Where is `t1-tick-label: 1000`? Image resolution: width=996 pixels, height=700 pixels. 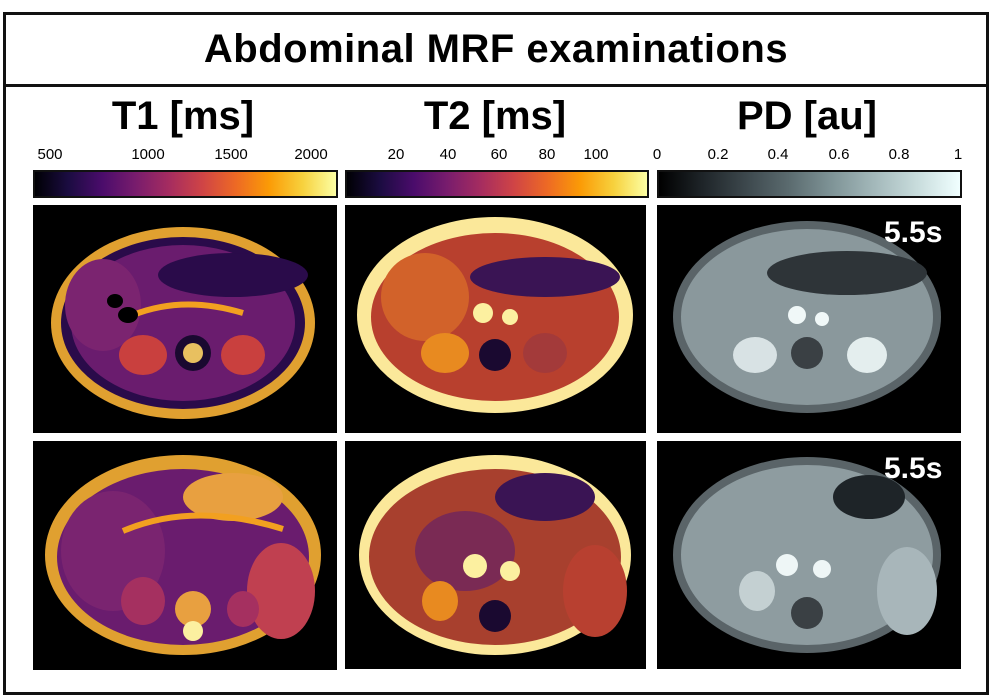 t1-tick-label: 1000 is located at coordinates (148, 154).